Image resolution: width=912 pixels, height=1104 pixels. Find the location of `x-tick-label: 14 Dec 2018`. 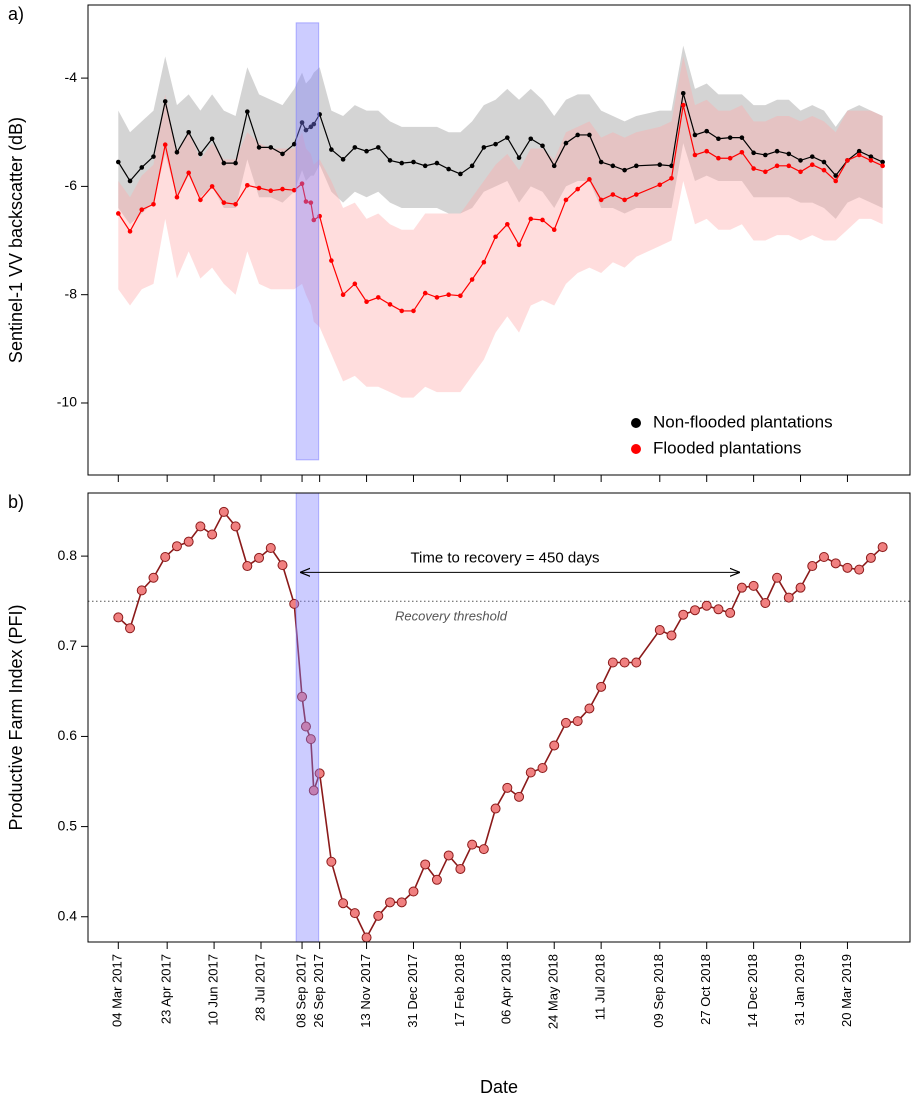

x-tick-label: 14 Dec 2018 is located at coordinates (752, 991).